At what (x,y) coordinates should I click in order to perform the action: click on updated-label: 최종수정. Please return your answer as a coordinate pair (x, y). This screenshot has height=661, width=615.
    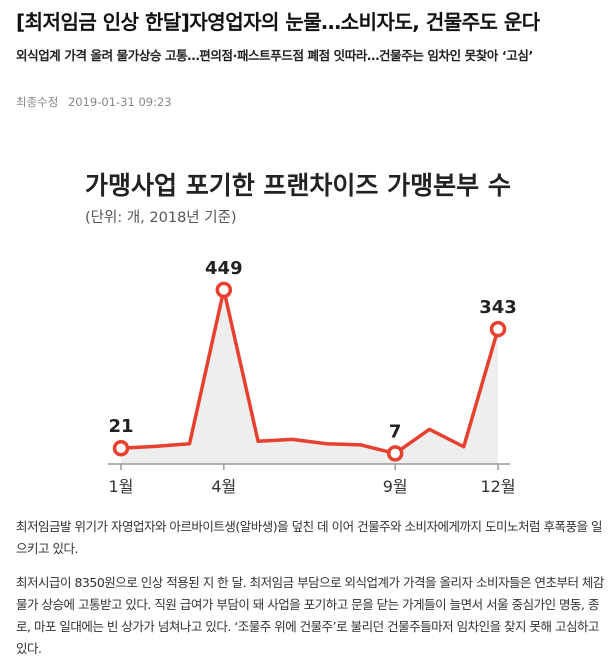
    Looking at the image, I should click on (37, 102).